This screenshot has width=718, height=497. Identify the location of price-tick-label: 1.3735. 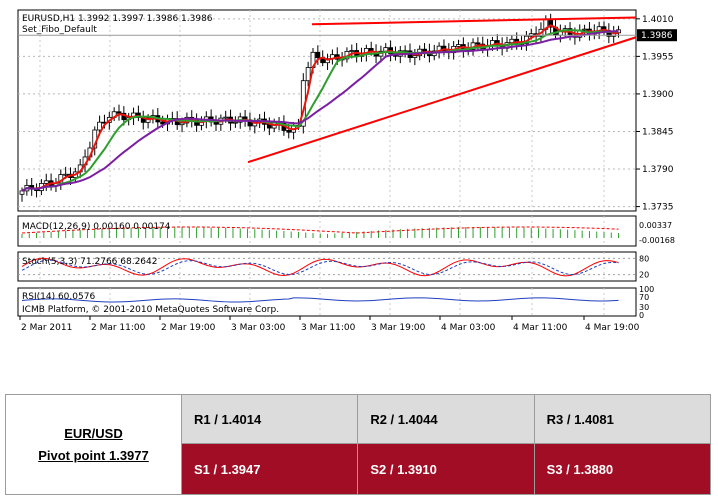
(658, 208).